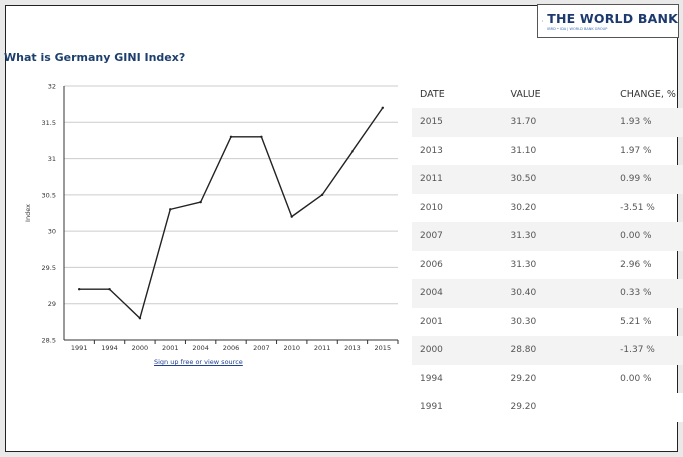  I want to click on column-header-value: VALUE, so click(525, 94).